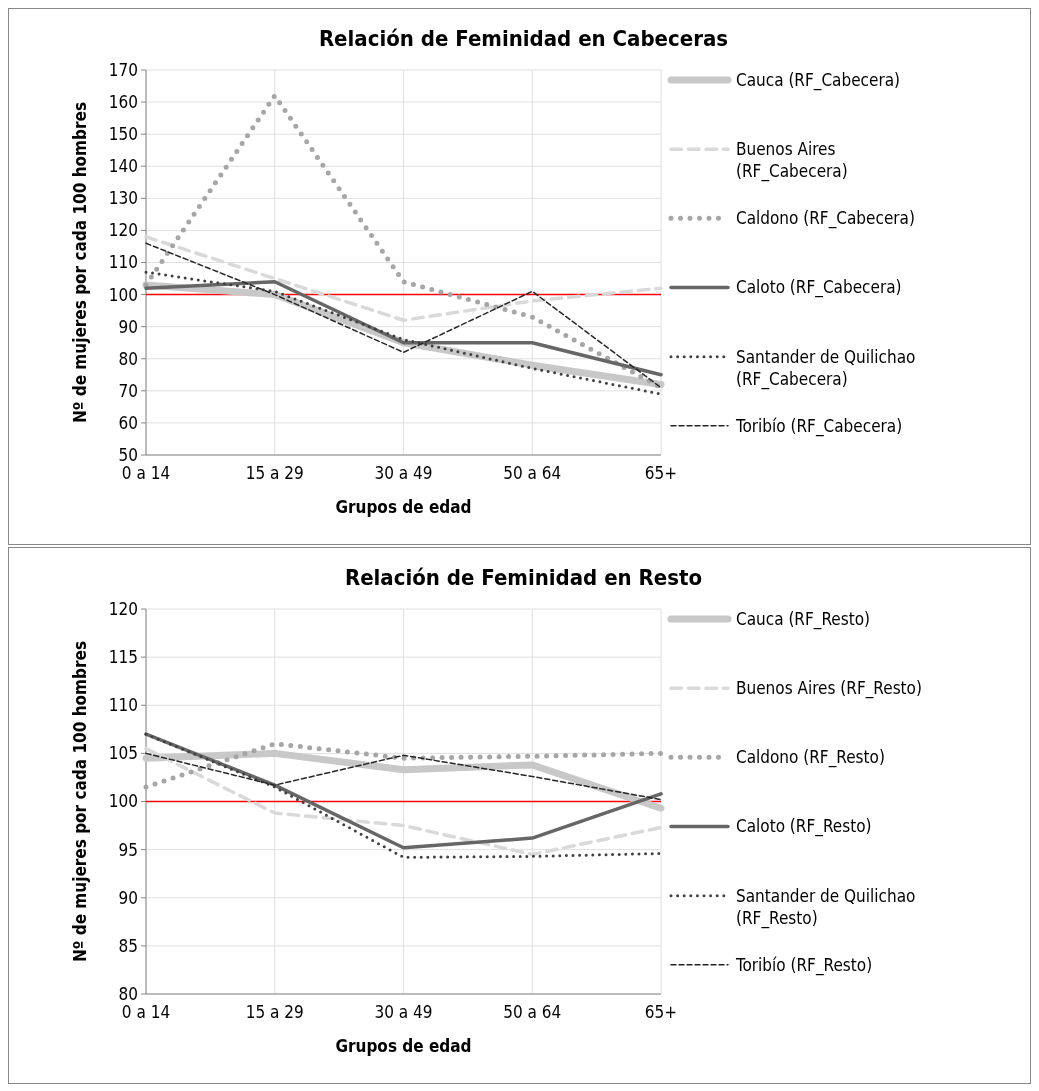 The image size is (1039, 1091). Describe the element at coordinates (523, 38) in the screenshot. I see `chart-title: Relación de Feminidad en Cabeceras` at that location.